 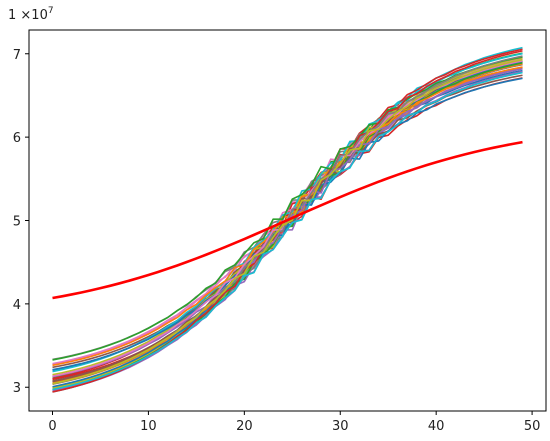 I want to click on x-tick-label: 0, so click(x=52, y=426).